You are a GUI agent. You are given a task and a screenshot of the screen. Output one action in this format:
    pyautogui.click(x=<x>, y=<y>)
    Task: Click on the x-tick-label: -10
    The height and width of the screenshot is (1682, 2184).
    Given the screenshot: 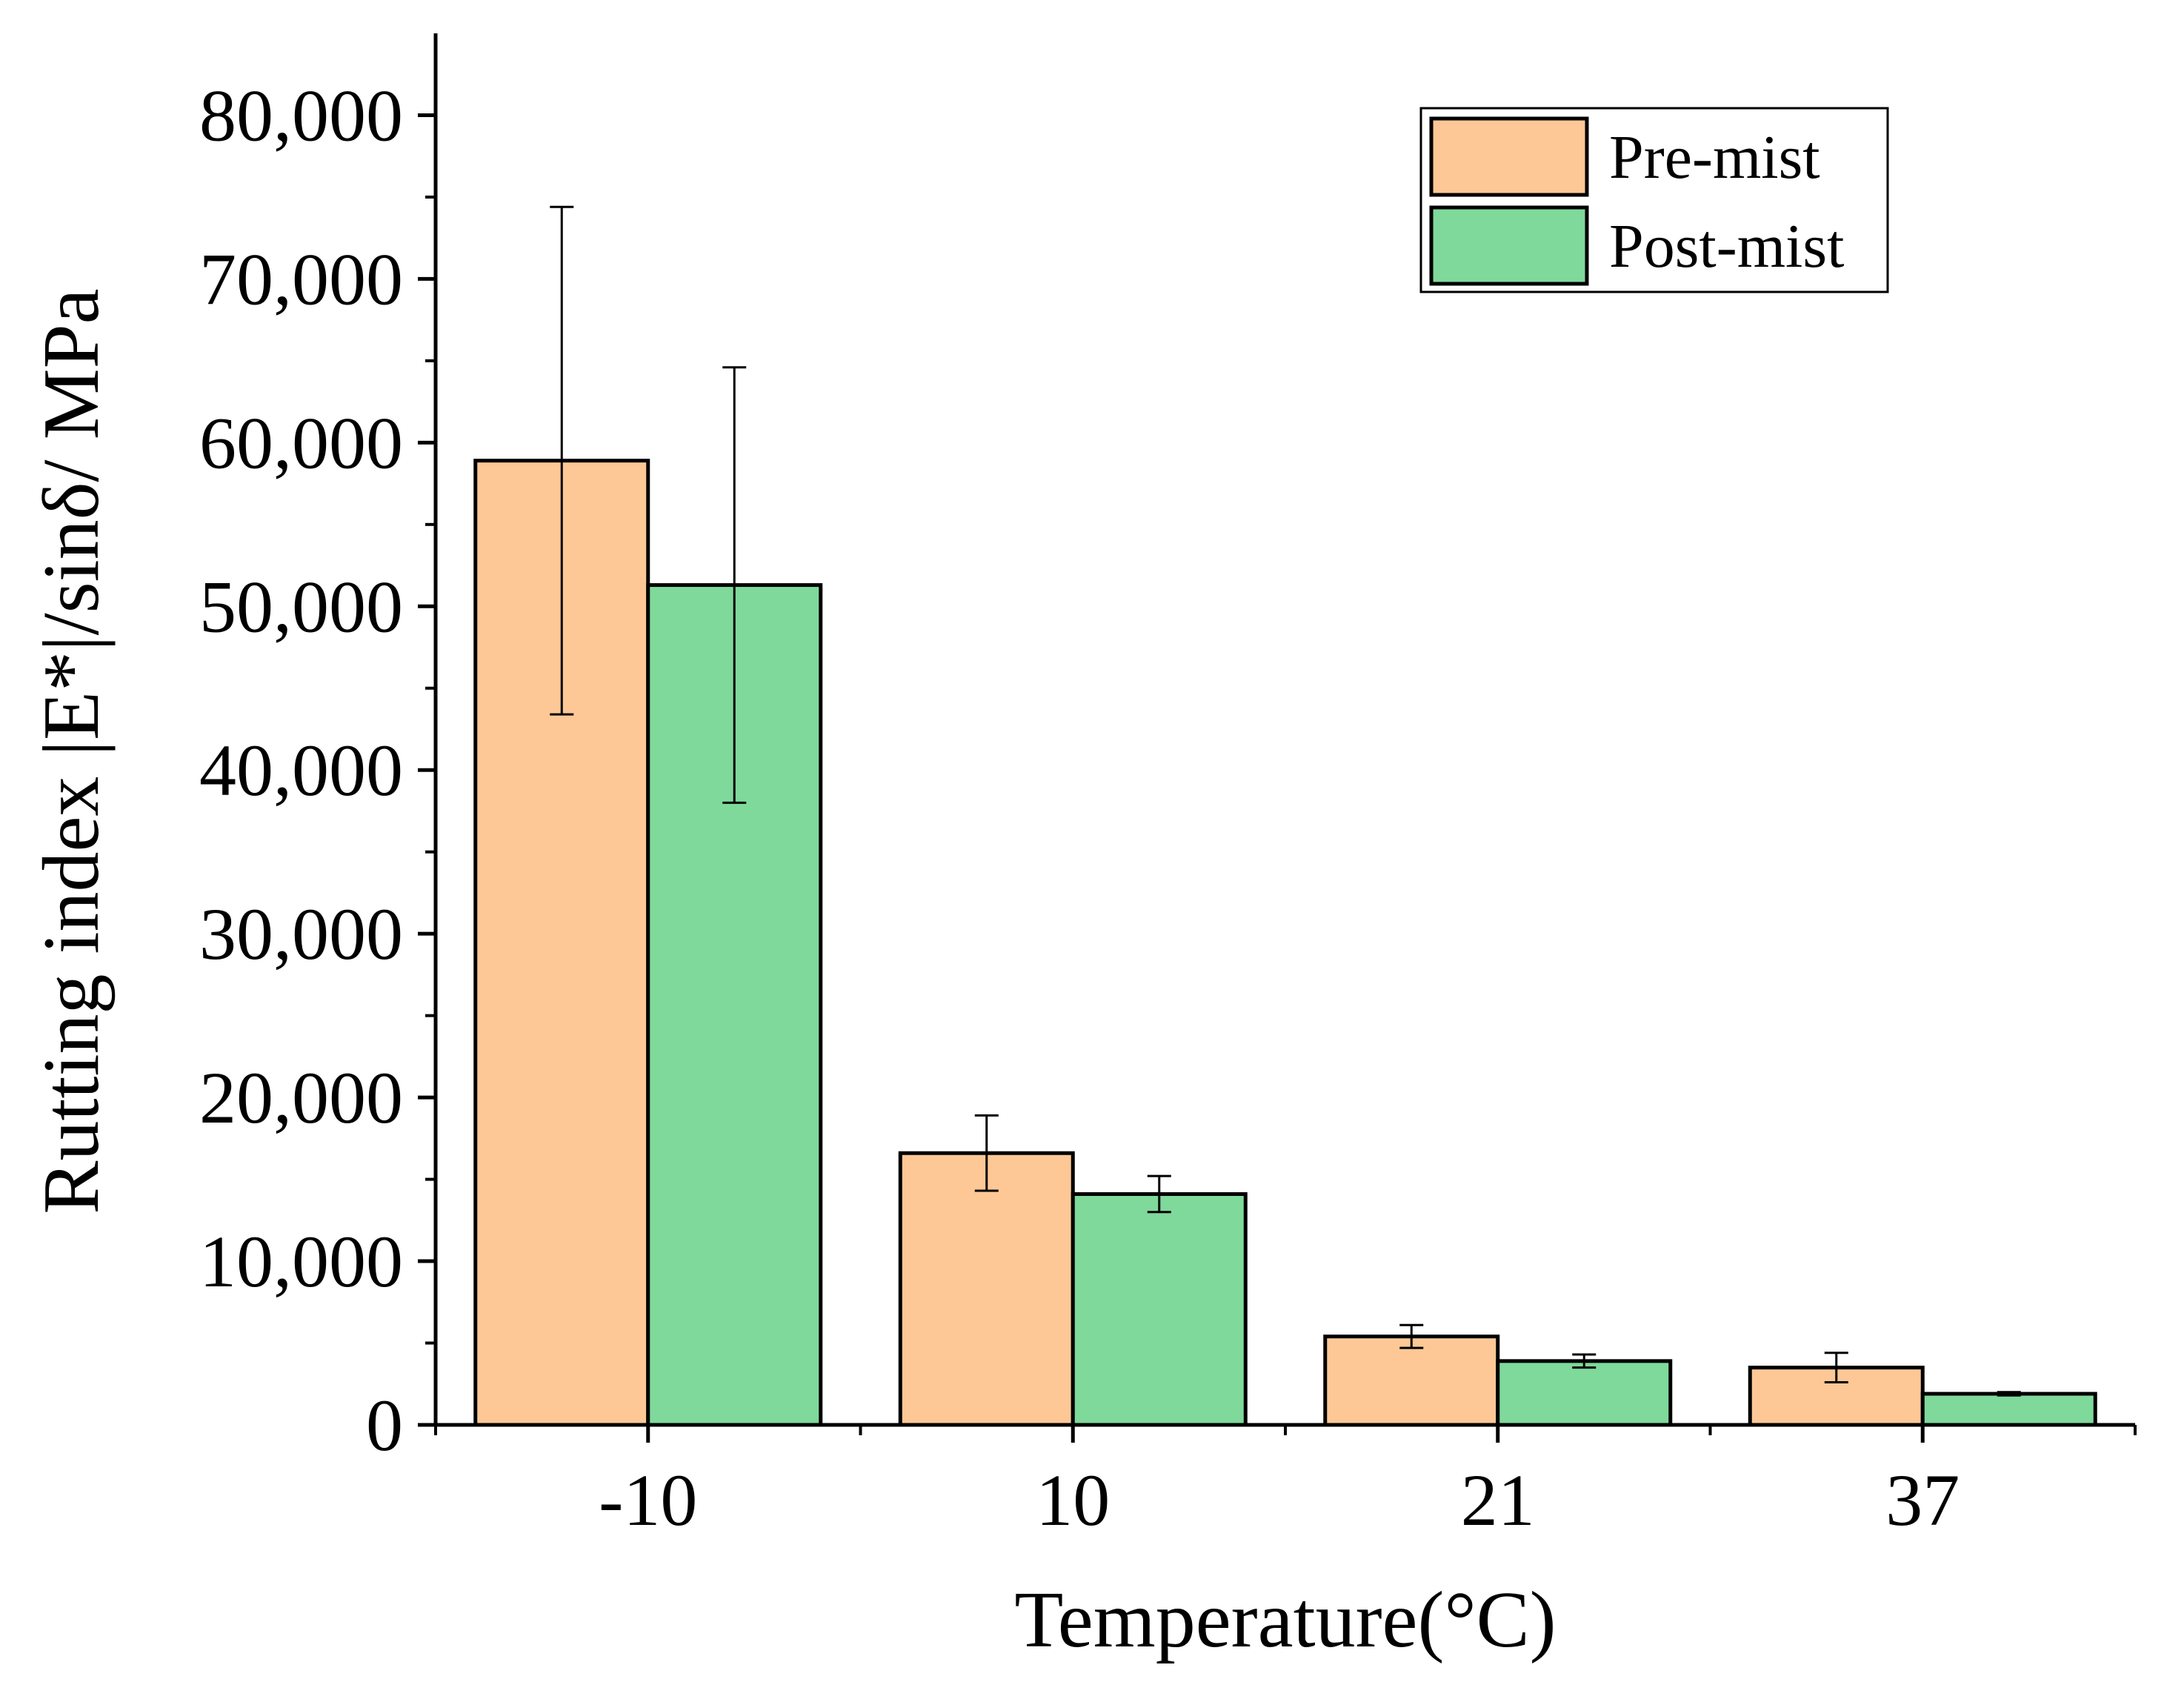 What is the action you would take?
    pyautogui.click(x=648, y=1500)
    